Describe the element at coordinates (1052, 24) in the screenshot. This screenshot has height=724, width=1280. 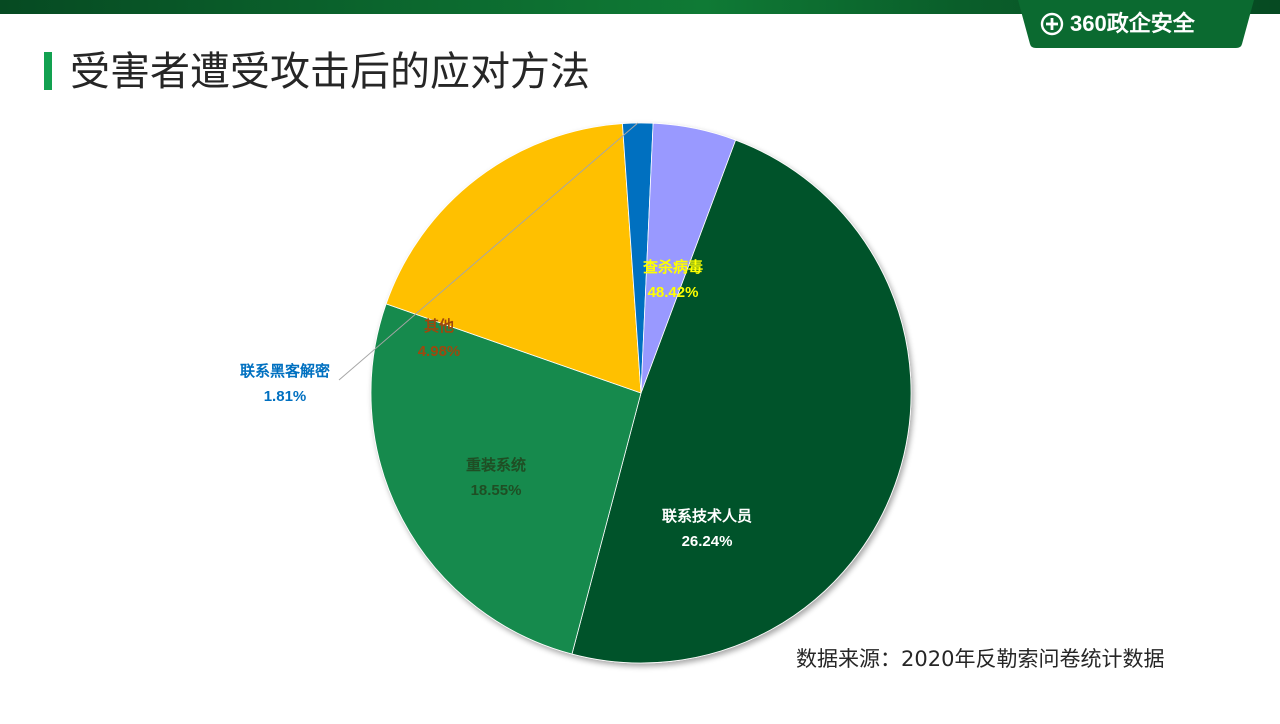
I see `plus-circle-icon` at that location.